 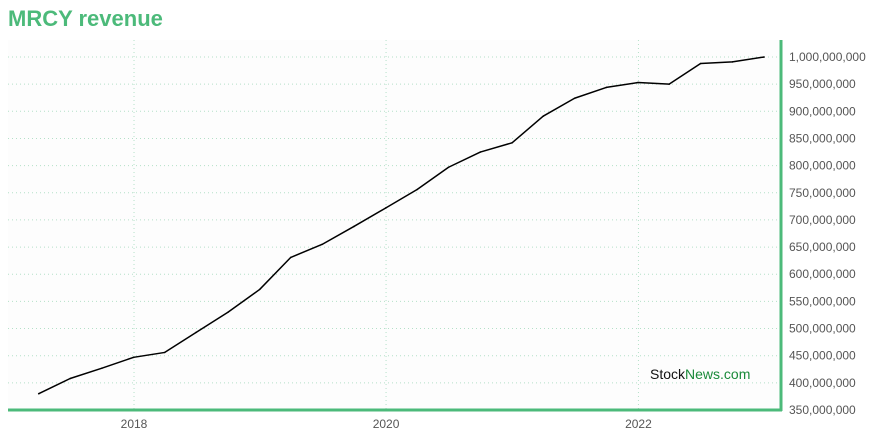 What do you see at coordinates (822, 193) in the screenshot?
I see `y-tick-label: 750,000,000` at bounding box center [822, 193].